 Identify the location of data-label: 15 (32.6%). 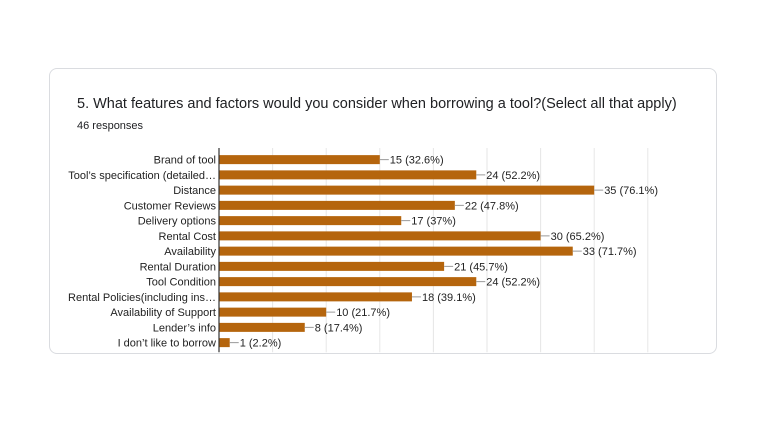
(417, 161).